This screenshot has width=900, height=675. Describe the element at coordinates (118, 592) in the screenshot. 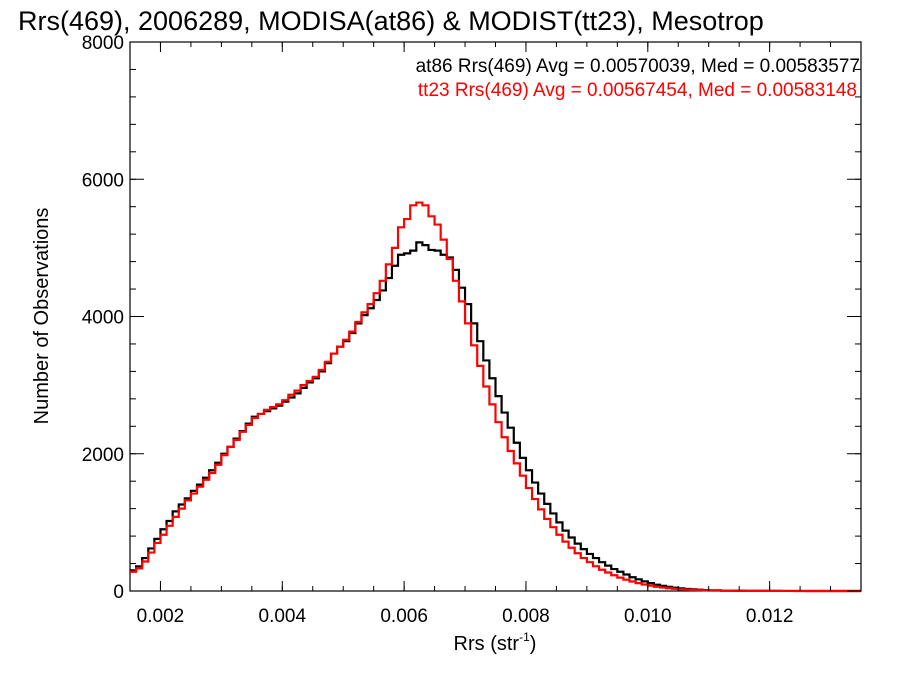

I see `y-tick-label: 0` at that location.